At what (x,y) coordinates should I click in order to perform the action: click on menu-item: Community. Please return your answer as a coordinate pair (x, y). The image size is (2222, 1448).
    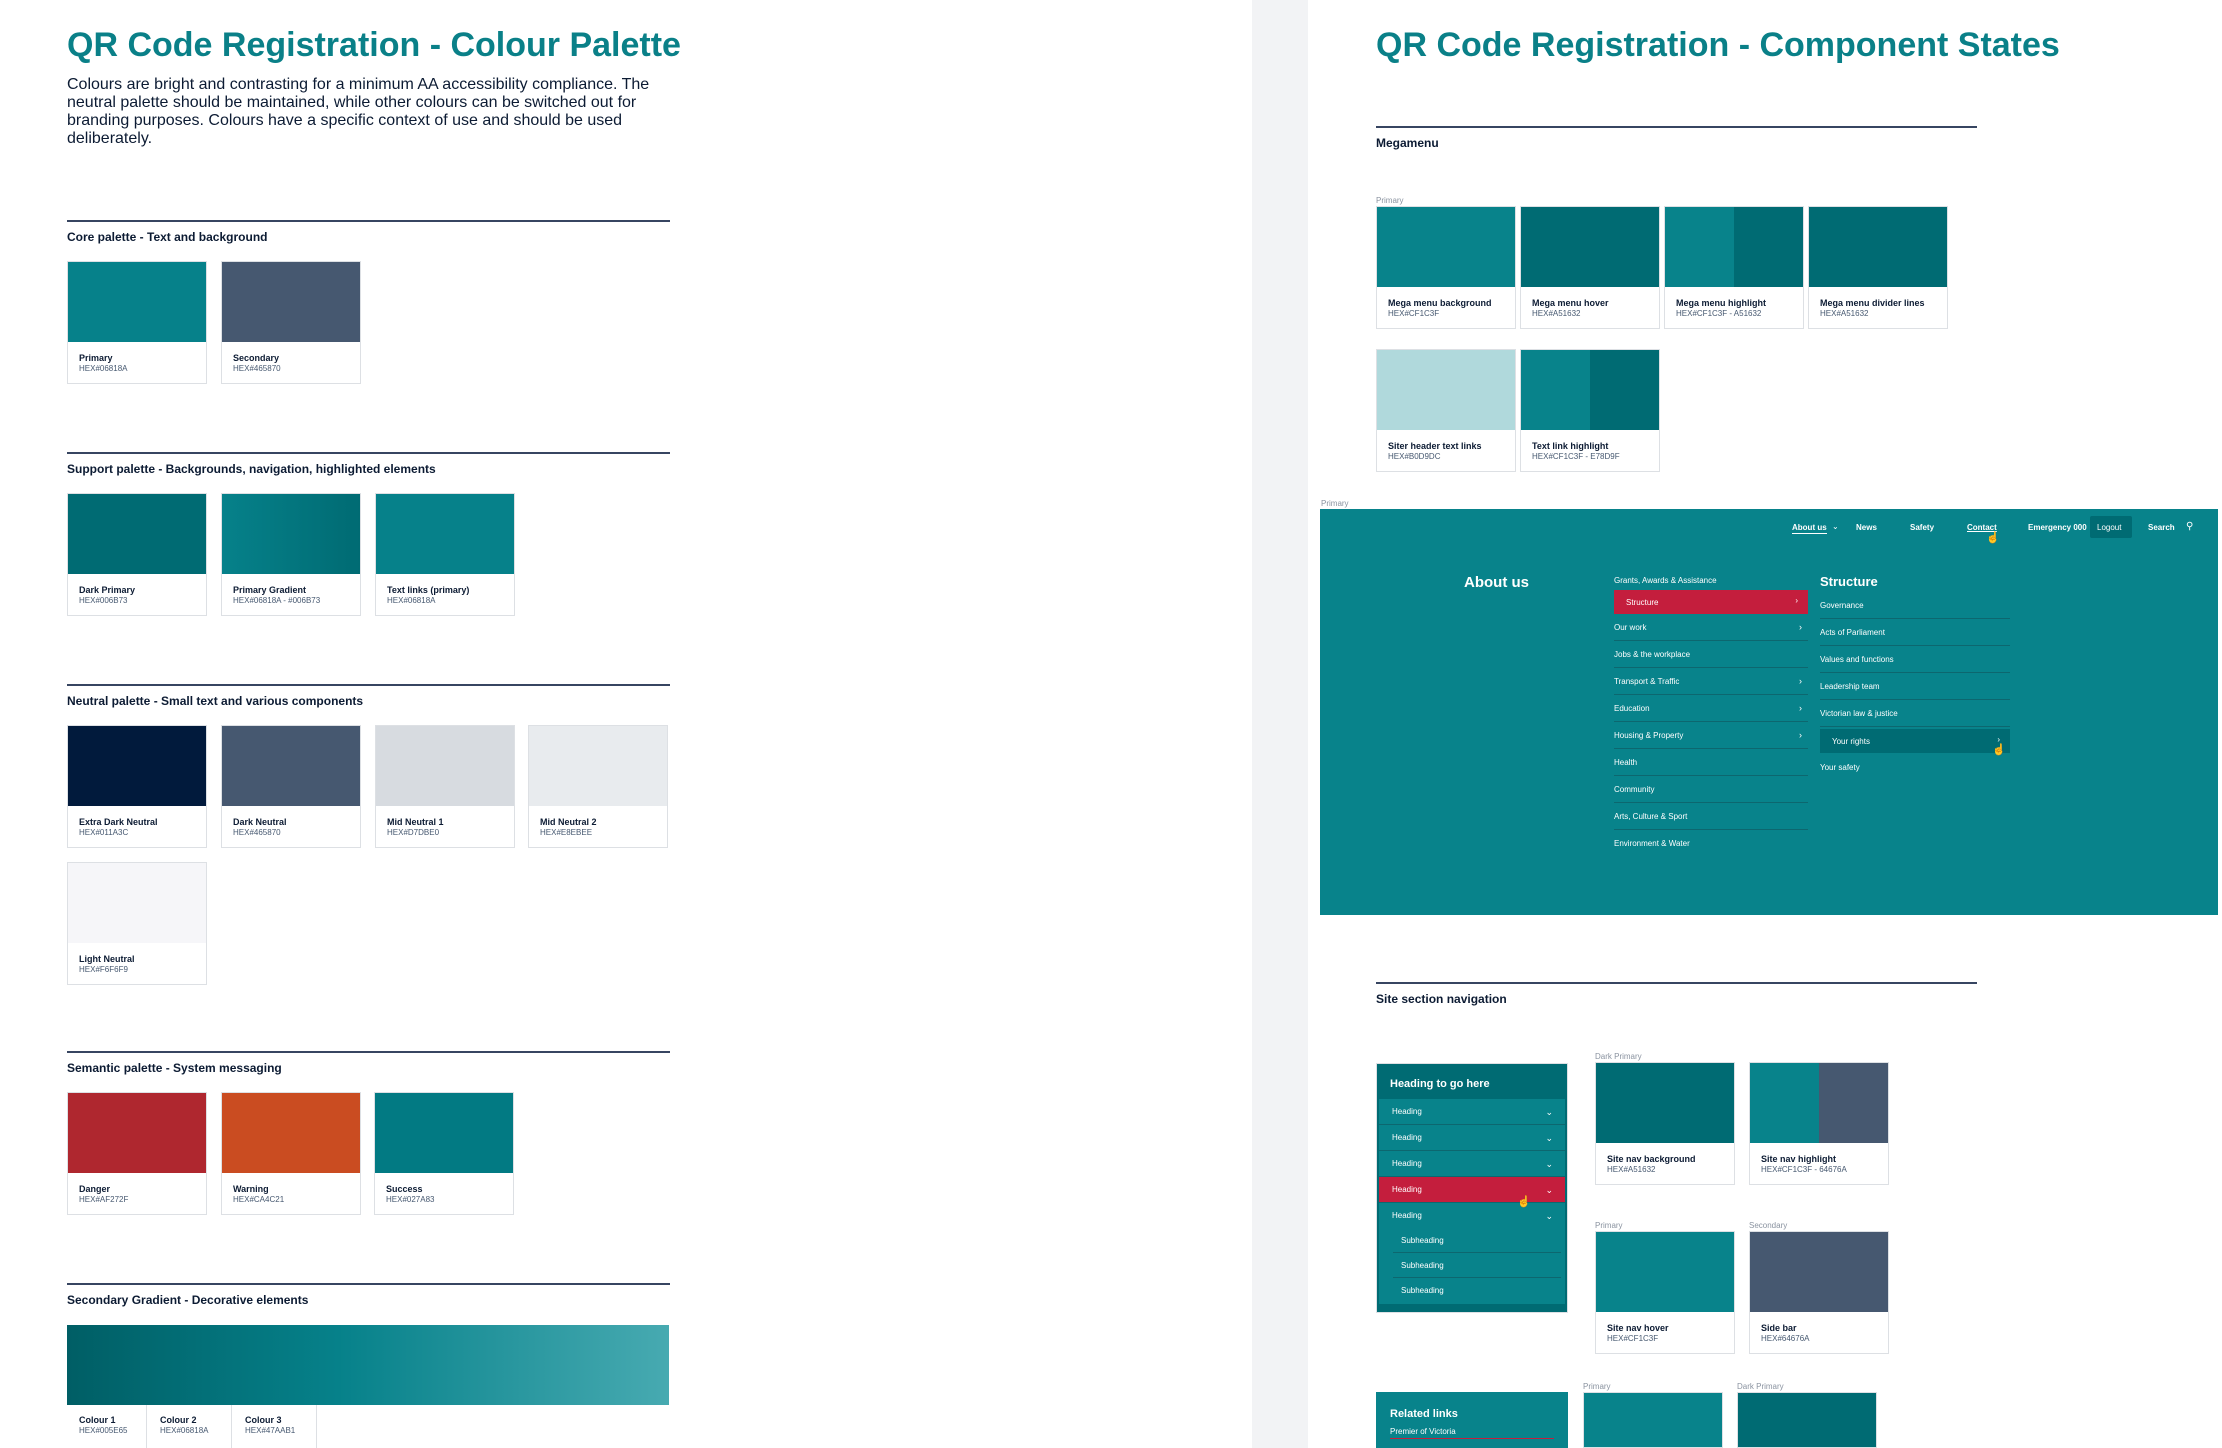
    Looking at the image, I should click on (1711, 789).